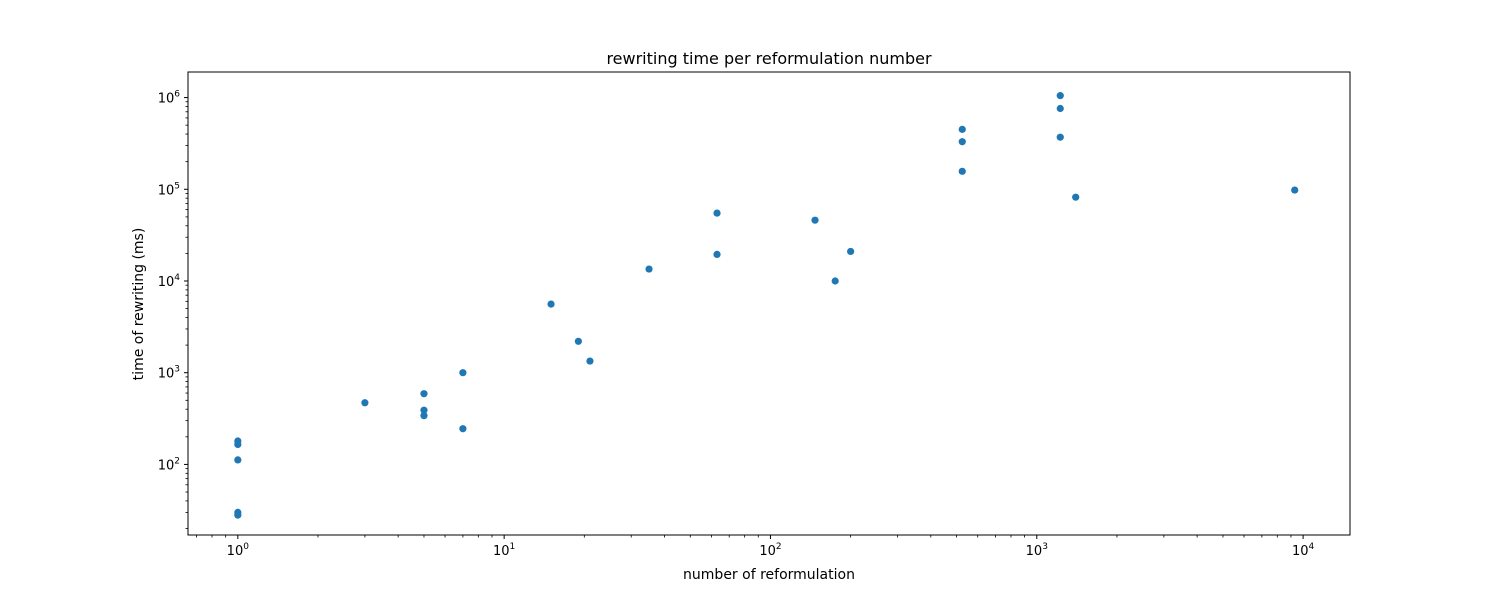 This screenshot has height=600, width=1500. Describe the element at coordinates (769, 58) in the screenshot. I see `chart-title: rewriting time per reformulation number` at that location.